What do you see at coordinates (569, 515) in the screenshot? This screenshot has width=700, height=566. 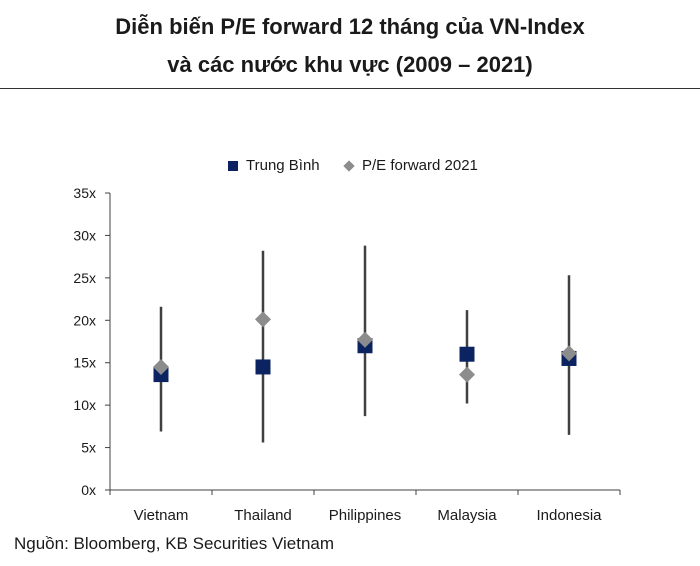 I see `x-tick-label: Indonesia` at bounding box center [569, 515].